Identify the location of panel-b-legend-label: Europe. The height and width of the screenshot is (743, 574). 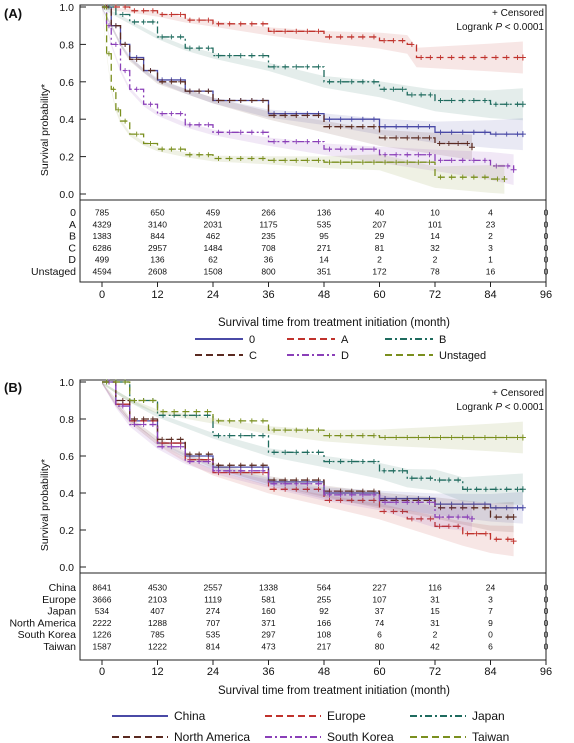
(346, 716).